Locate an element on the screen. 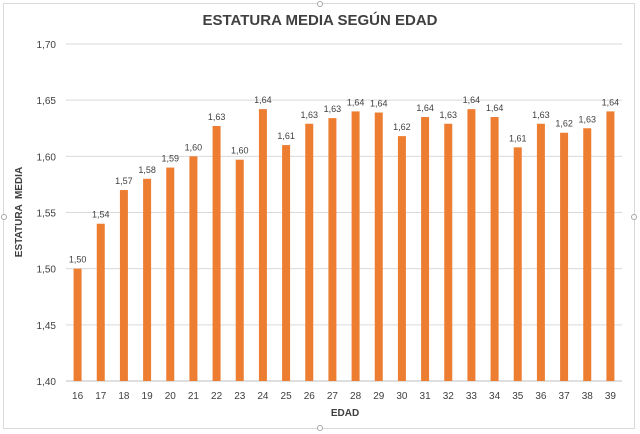 The width and height of the screenshot is (640, 434). resize-handle-bottom is located at coordinates (320, 428).